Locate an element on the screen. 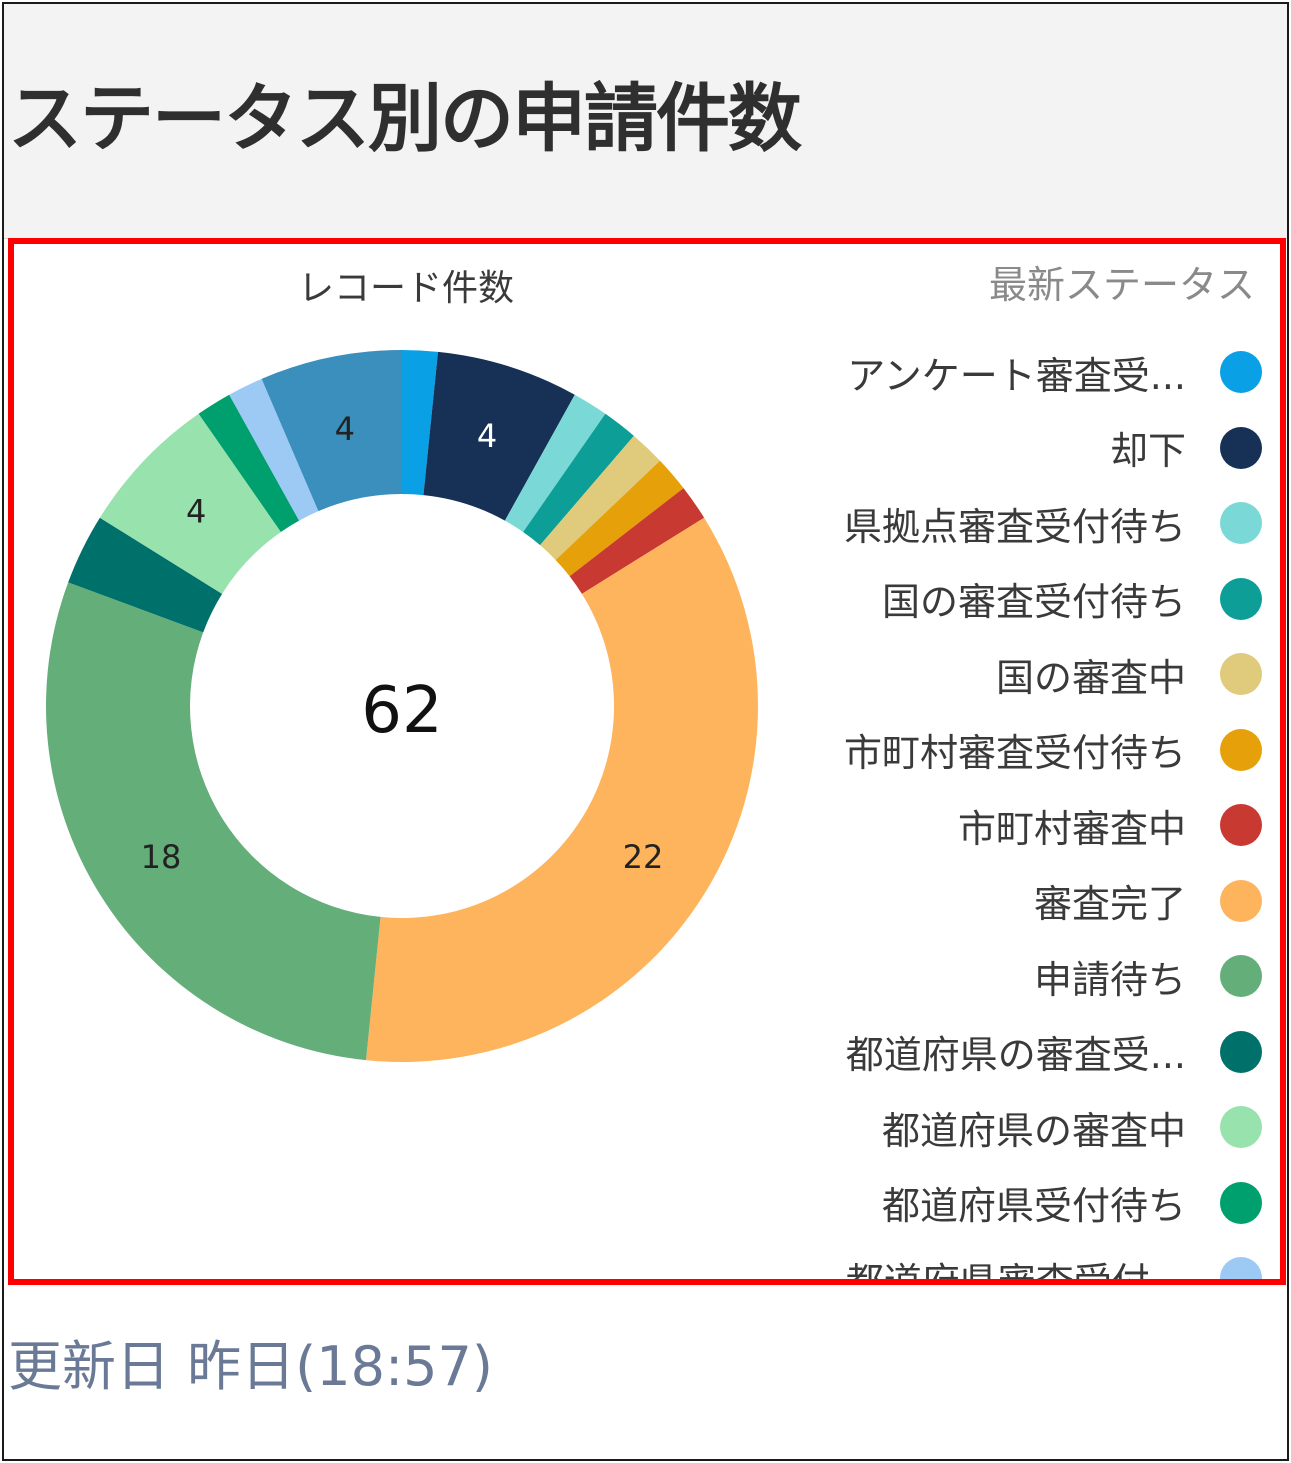 The width and height of the screenshot is (1291, 1463). legend-label: 国の審査受付待ち is located at coordinates (1033, 602).